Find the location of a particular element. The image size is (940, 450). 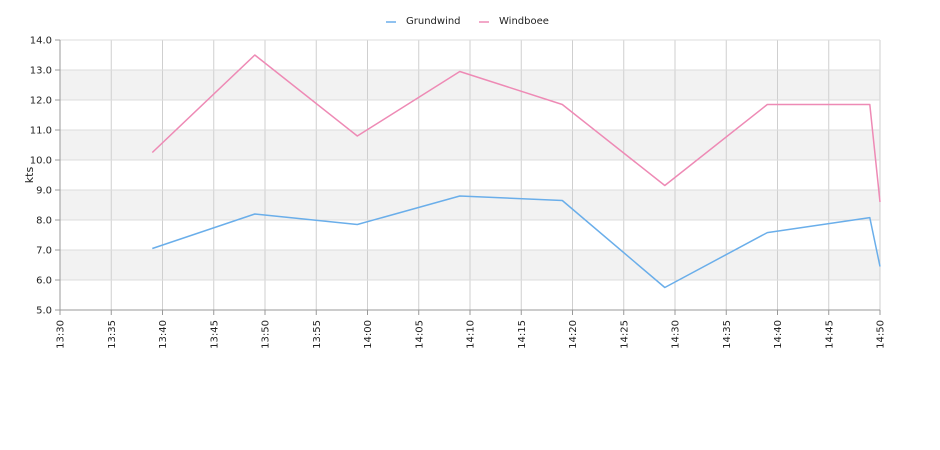

x-tick-label: 13:45 is located at coordinates (214, 334).